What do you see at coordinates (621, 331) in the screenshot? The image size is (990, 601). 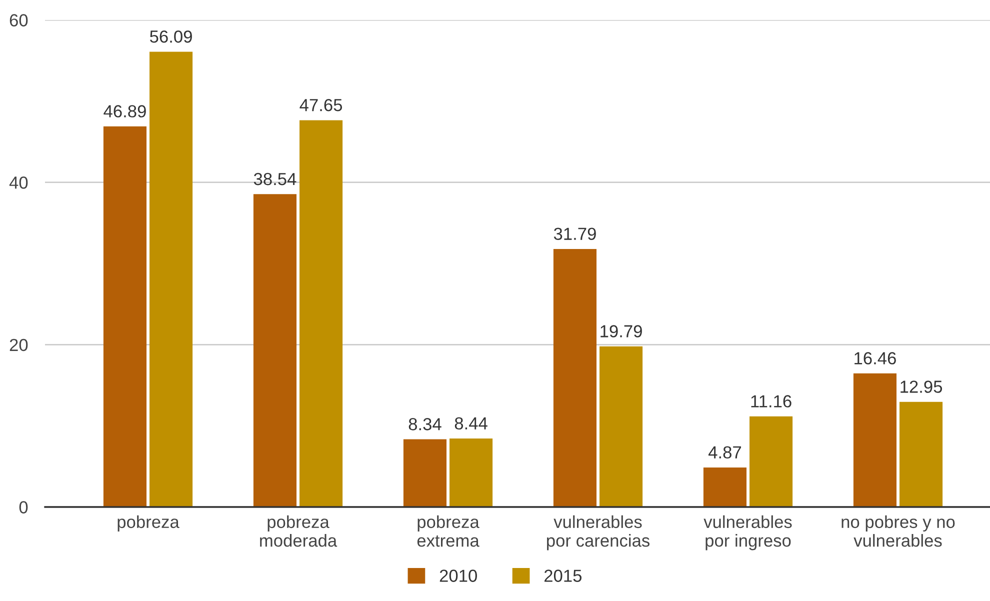 I see `data-label: 19.79` at bounding box center [621, 331].